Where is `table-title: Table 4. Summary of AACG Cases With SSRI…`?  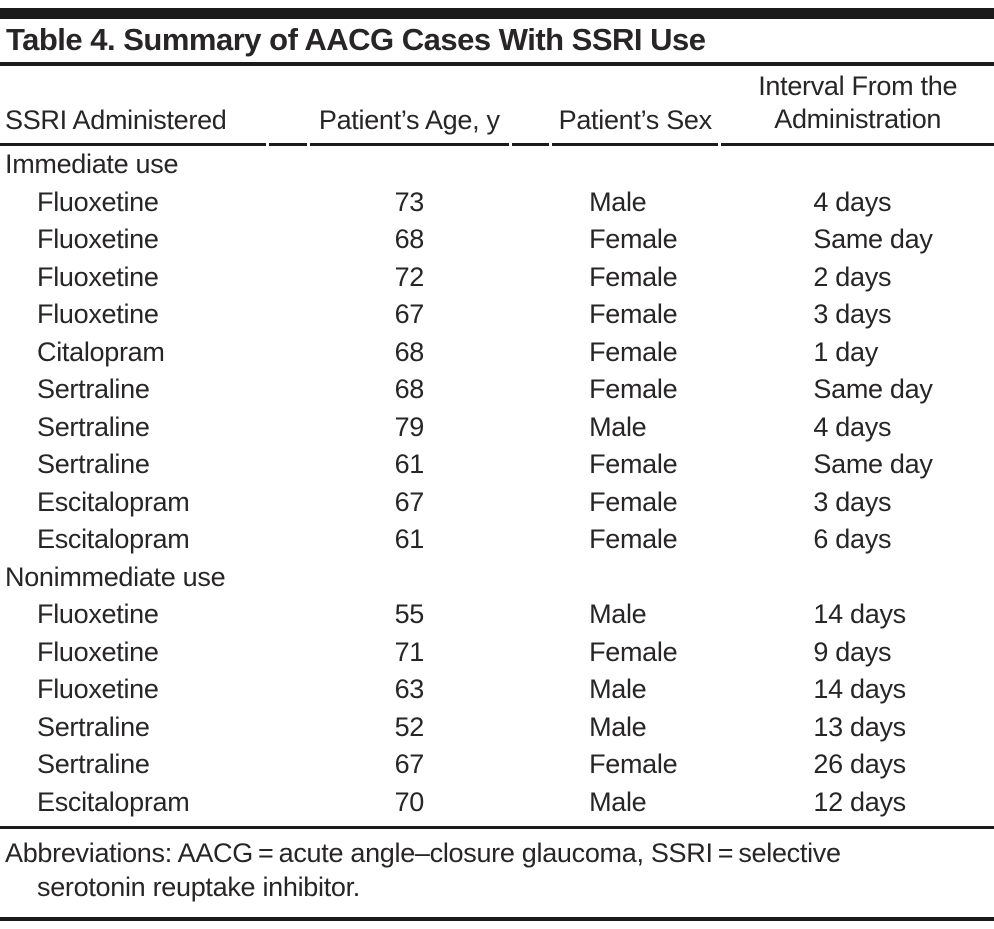 table-title: Table 4. Summary of AACG Cases With SSRI… is located at coordinates (356, 39).